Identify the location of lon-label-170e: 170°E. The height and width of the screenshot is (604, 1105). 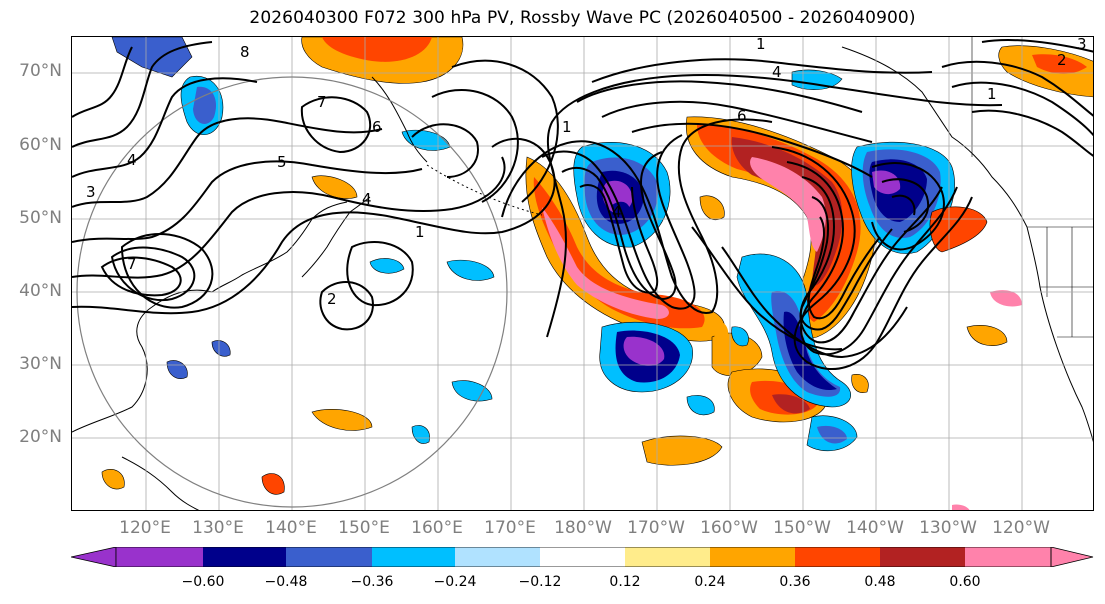
(510, 528).